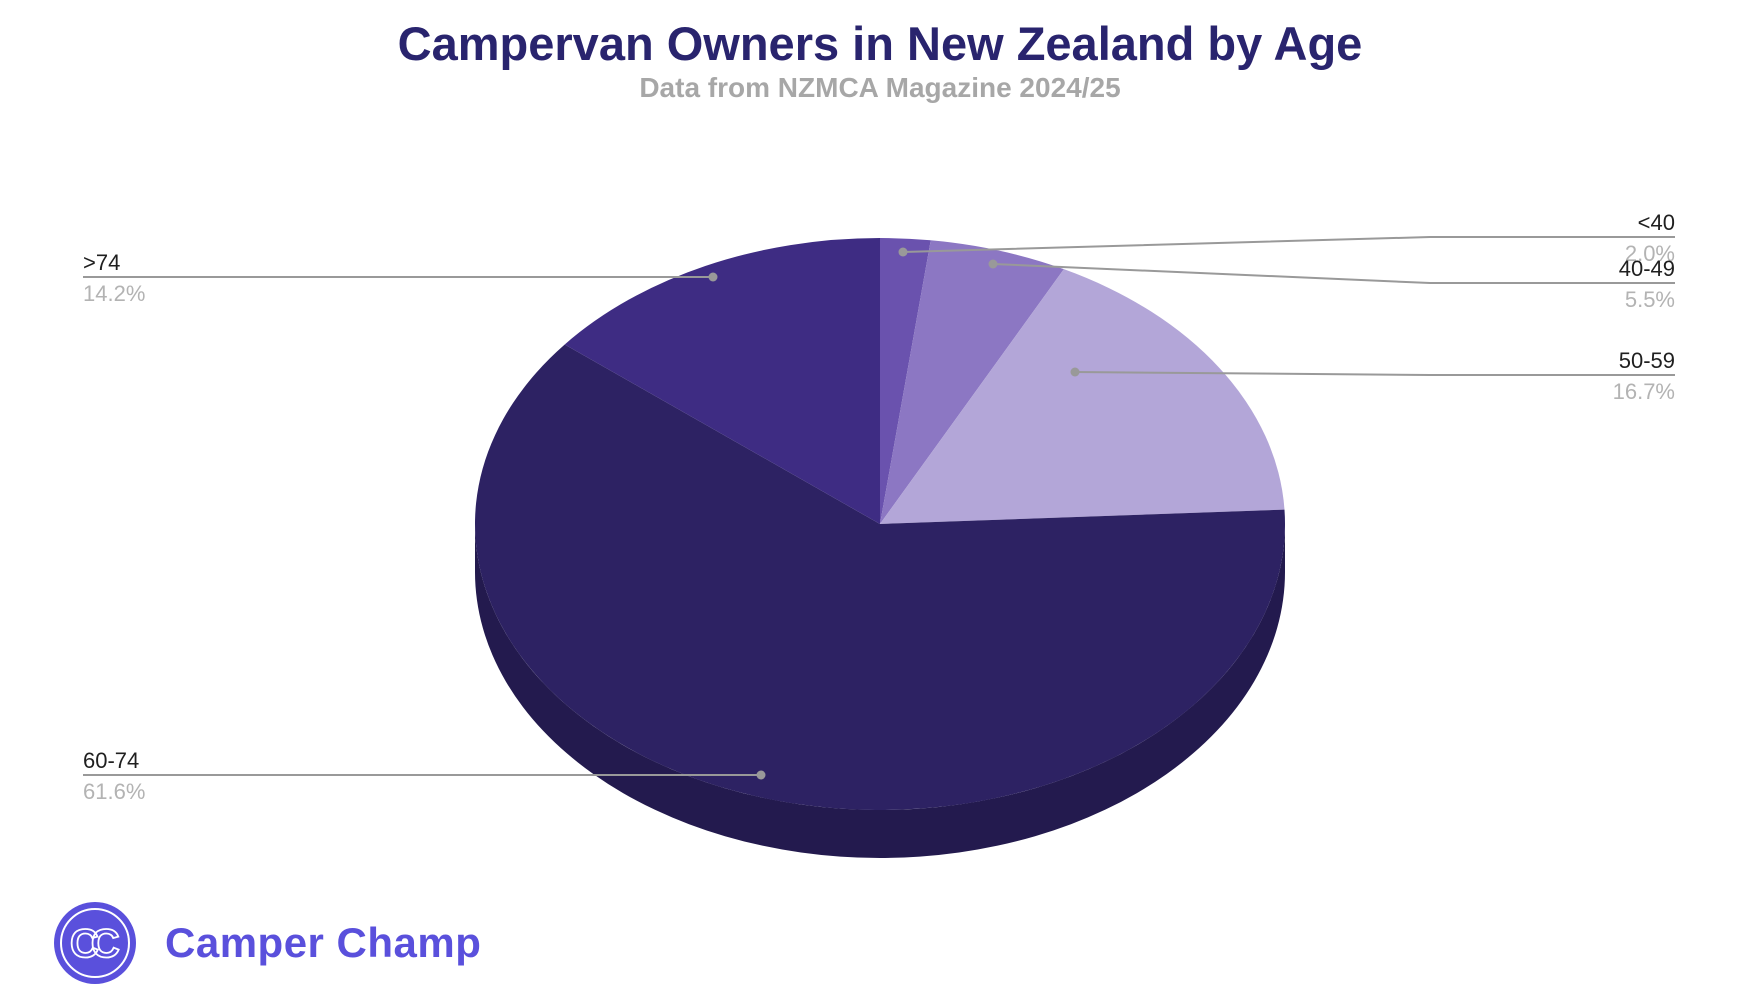 Image resolution: width=1760 pixels, height=1000 pixels. What do you see at coordinates (1643, 391) in the screenshot?
I see `slice-percent-text: 16.7%` at bounding box center [1643, 391].